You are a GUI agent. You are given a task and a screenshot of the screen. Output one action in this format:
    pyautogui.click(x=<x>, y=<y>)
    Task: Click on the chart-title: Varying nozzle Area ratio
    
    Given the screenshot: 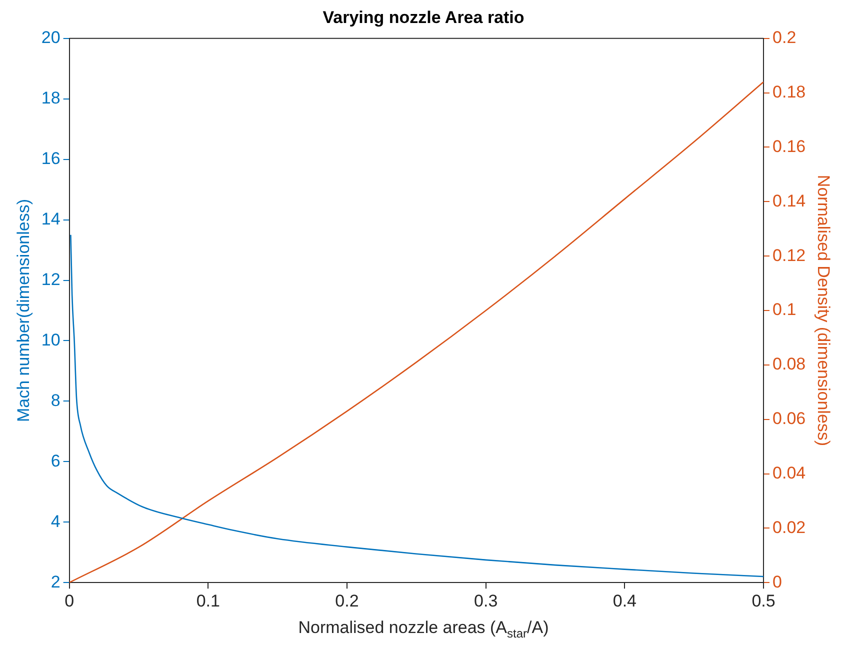 What is the action you would take?
    pyautogui.click(x=423, y=17)
    